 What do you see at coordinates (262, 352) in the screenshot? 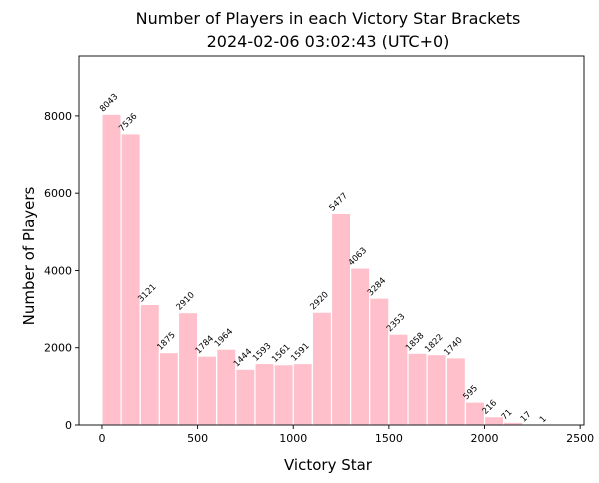
I see `bar-data-label: 1593` at bounding box center [262, 352].